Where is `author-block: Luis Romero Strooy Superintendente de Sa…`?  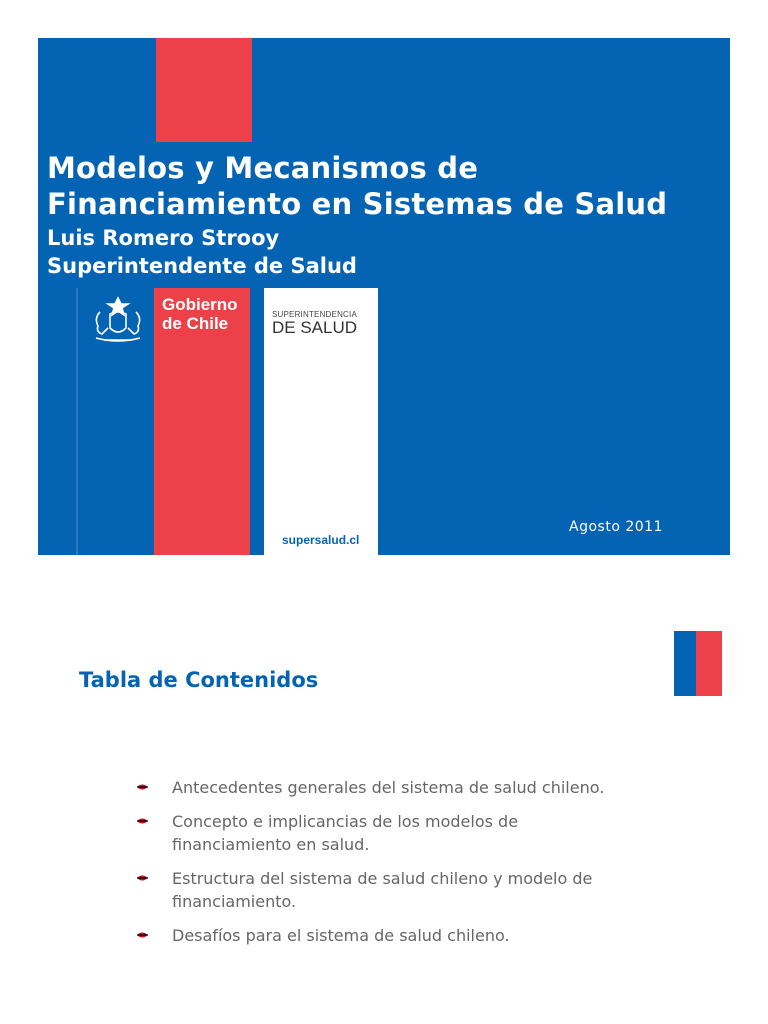
author-block: Luis Romero Strooy Superintendente de Sa… is located at coordinates (202, 252).